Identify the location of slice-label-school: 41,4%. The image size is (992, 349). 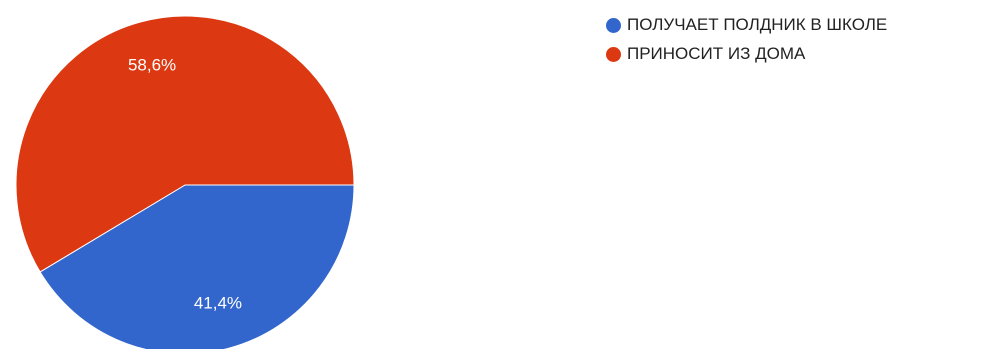
(218, 302).